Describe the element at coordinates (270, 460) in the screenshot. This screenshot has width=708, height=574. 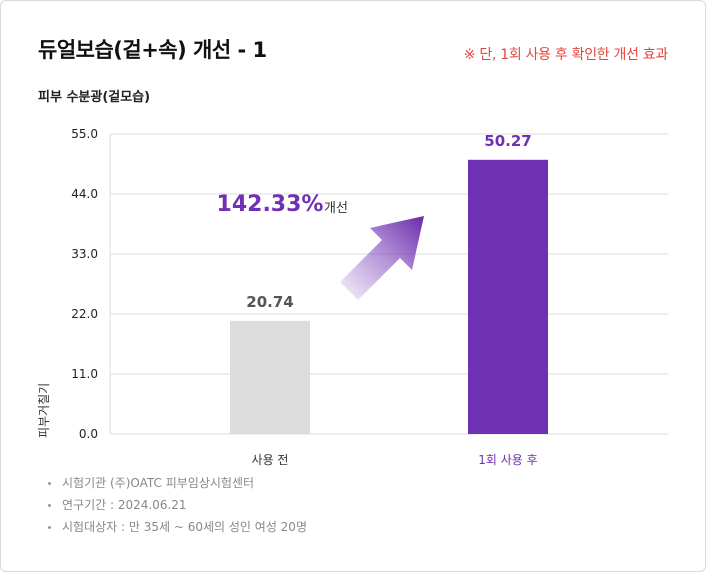
I see `x-category-label: 사용 전` at that location.